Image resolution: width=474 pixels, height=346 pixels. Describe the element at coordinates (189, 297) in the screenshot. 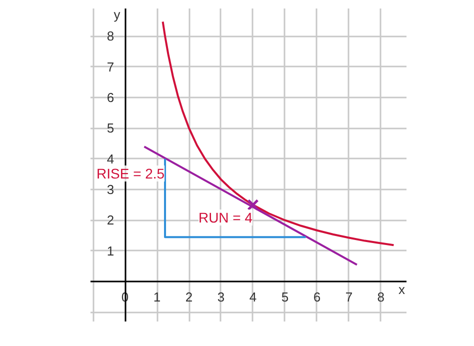

I see `x-tick-label: 2` at that location.